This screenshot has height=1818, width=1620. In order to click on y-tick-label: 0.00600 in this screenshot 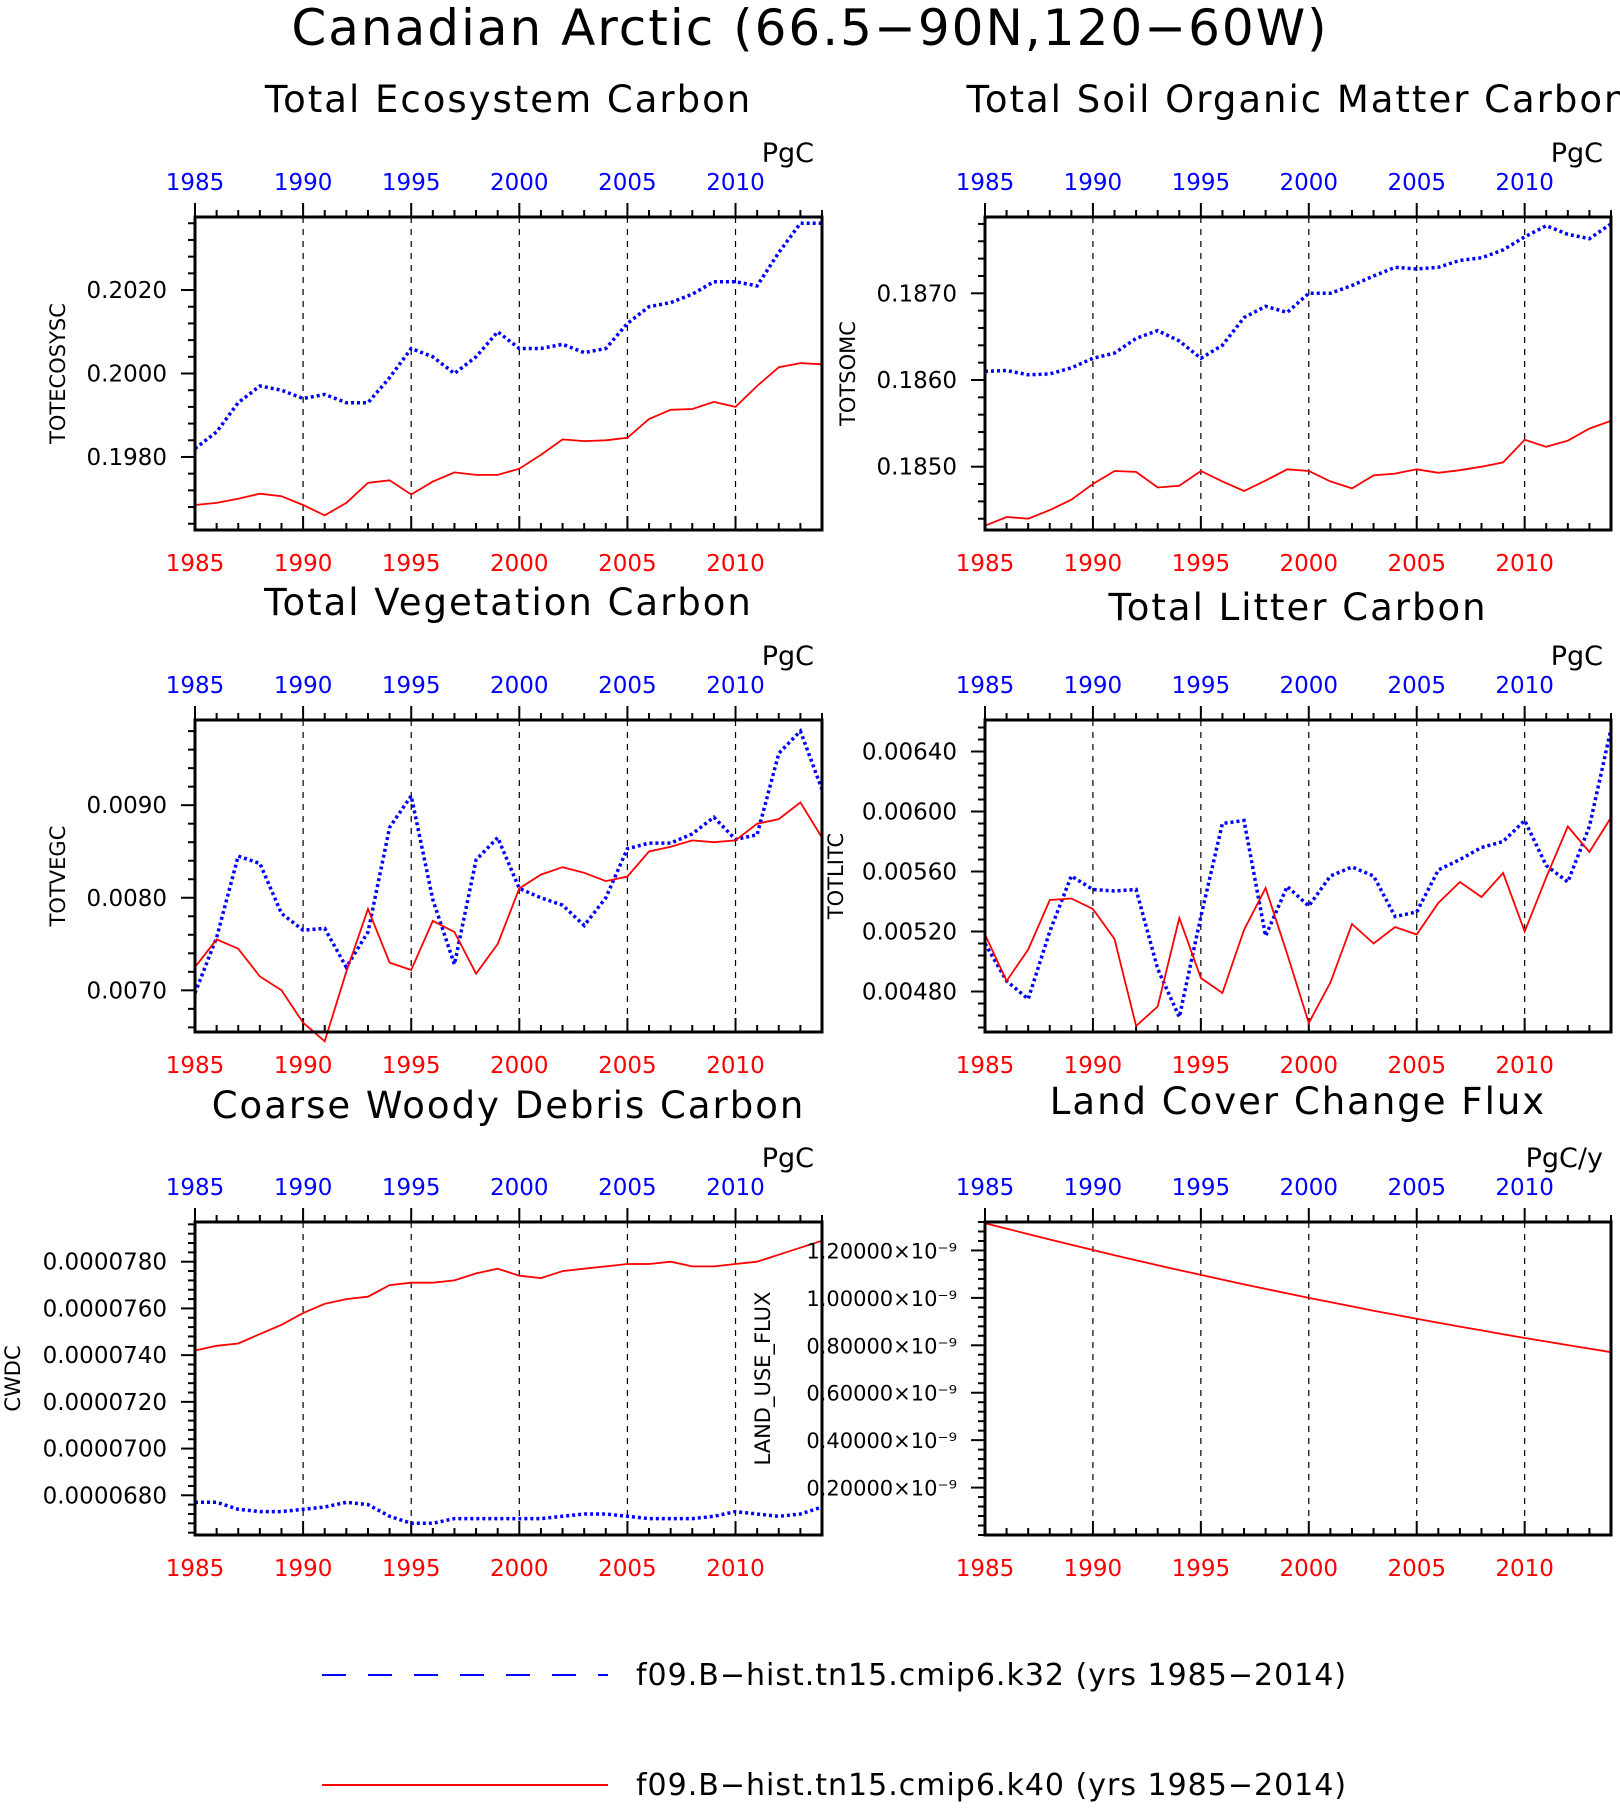, I will do `click(909, 813)`.